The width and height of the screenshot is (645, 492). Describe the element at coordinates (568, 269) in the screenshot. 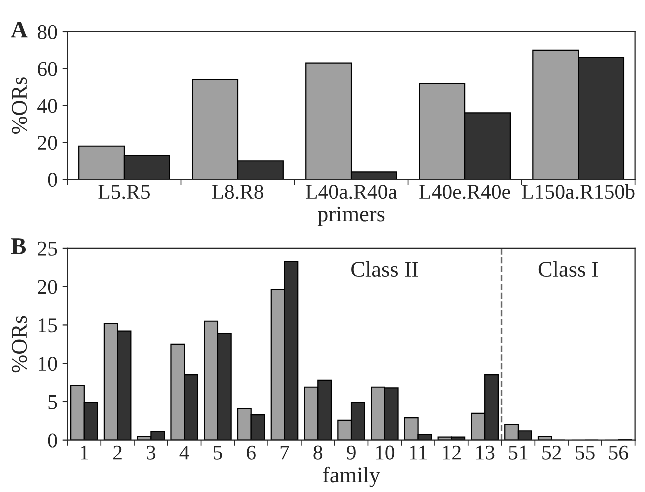

I see `annotation: Class I` at that location.